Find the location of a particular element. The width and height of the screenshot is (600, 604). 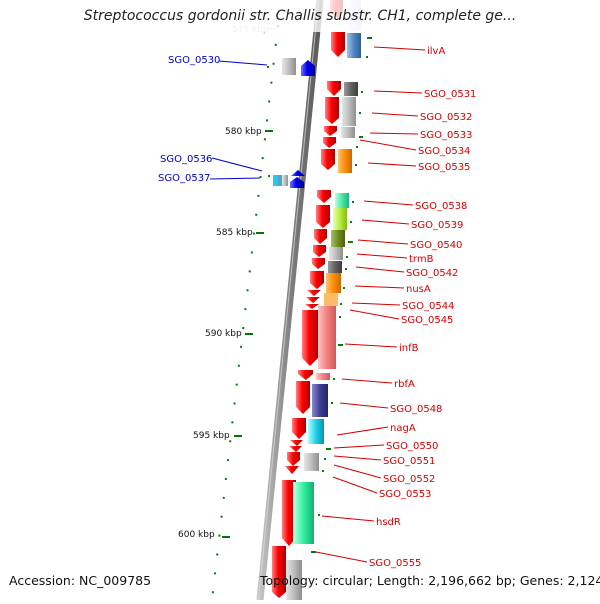

gene-label-SGO_0542: SGO_0542 is located at coordinates (432, 273).